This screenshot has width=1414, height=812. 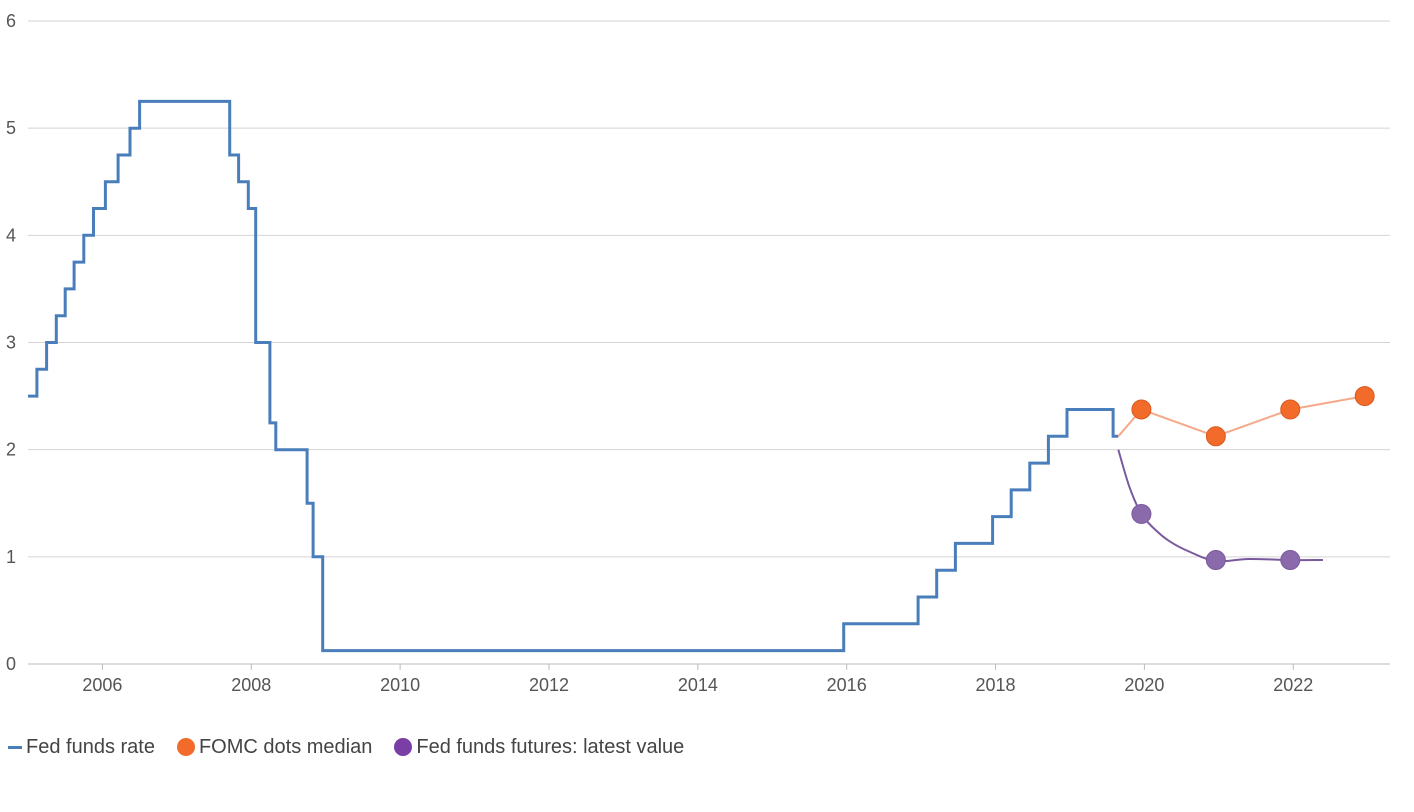 What do you see at coordinates (847, 685) in the screenshot?
I see `x-tick-label: 2016` at bounding box center [847, 685].